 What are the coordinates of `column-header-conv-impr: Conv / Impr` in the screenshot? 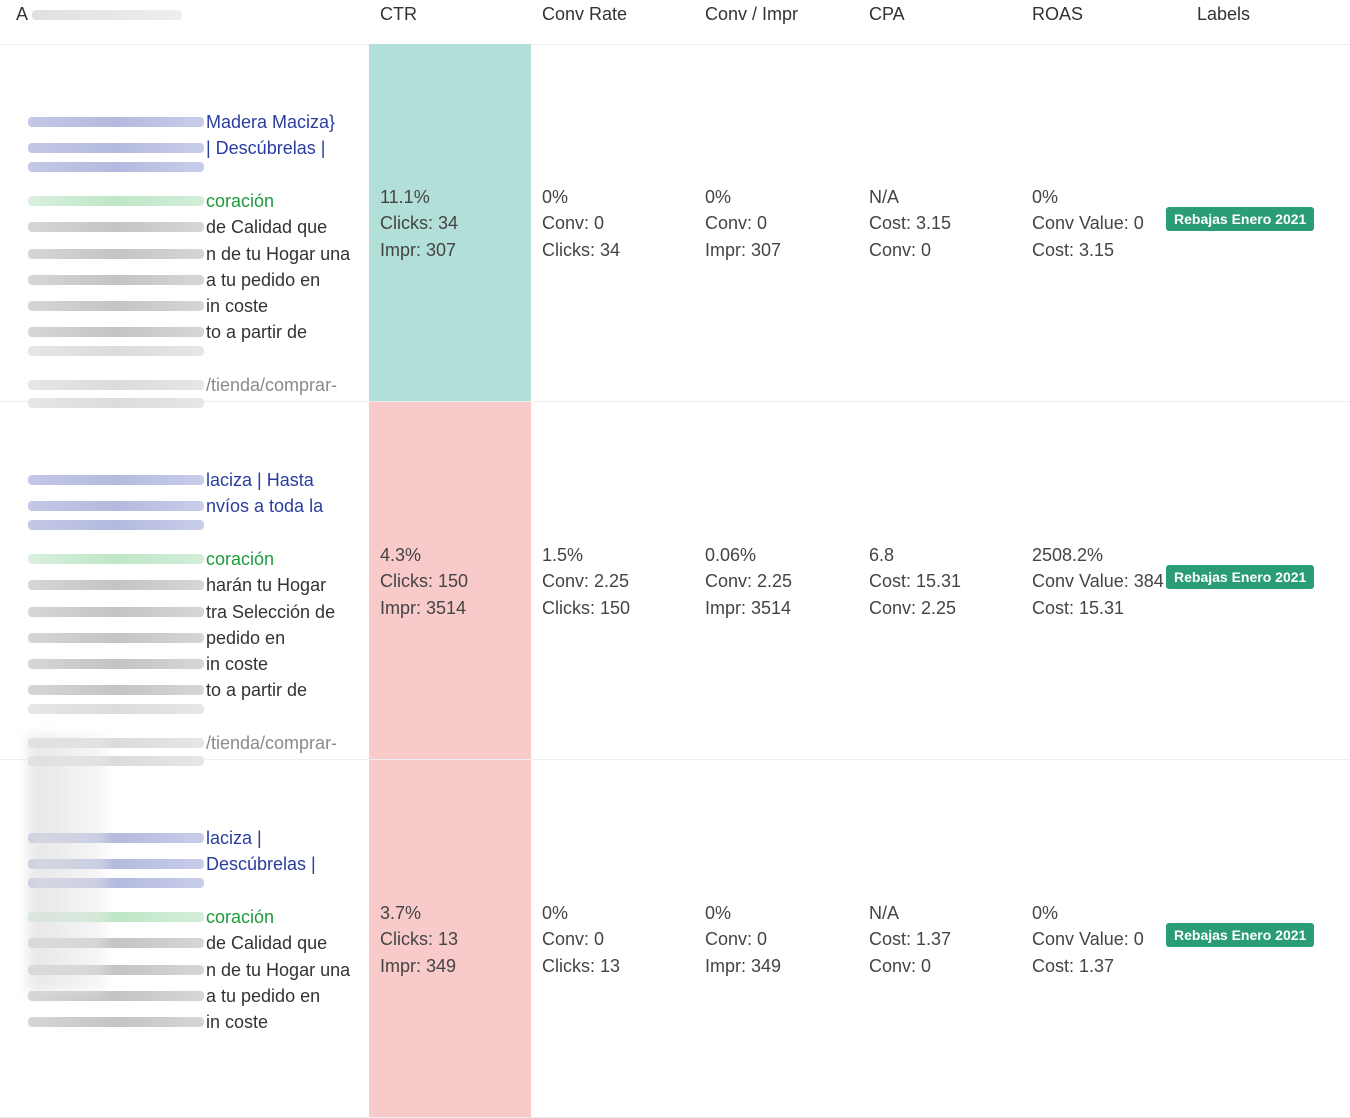 It's located at (752, 14).